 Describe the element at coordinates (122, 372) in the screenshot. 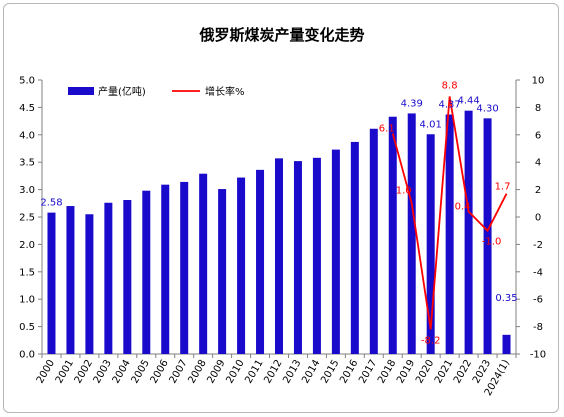

I see `x-tick-label: 2004` at that location.